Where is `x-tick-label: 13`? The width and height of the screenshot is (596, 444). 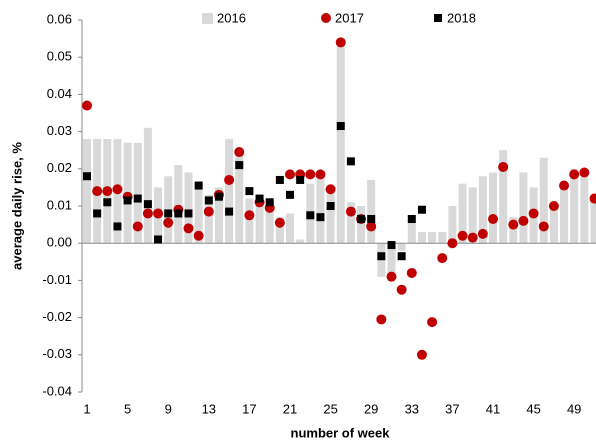
x-tick-label: 13 is located at coordinates (209, 408).